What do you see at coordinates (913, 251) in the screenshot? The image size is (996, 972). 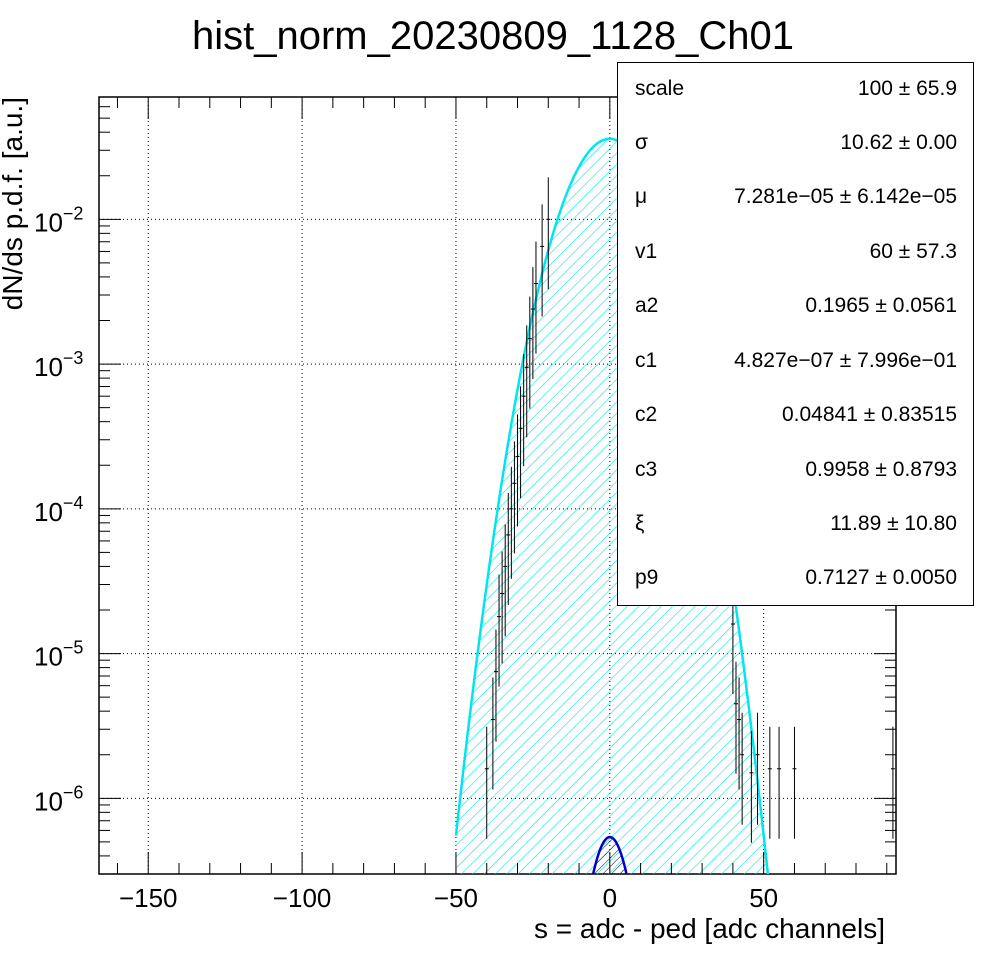 I see `stat-value: 60 ± 57.3` at bounding box center [913, 251].